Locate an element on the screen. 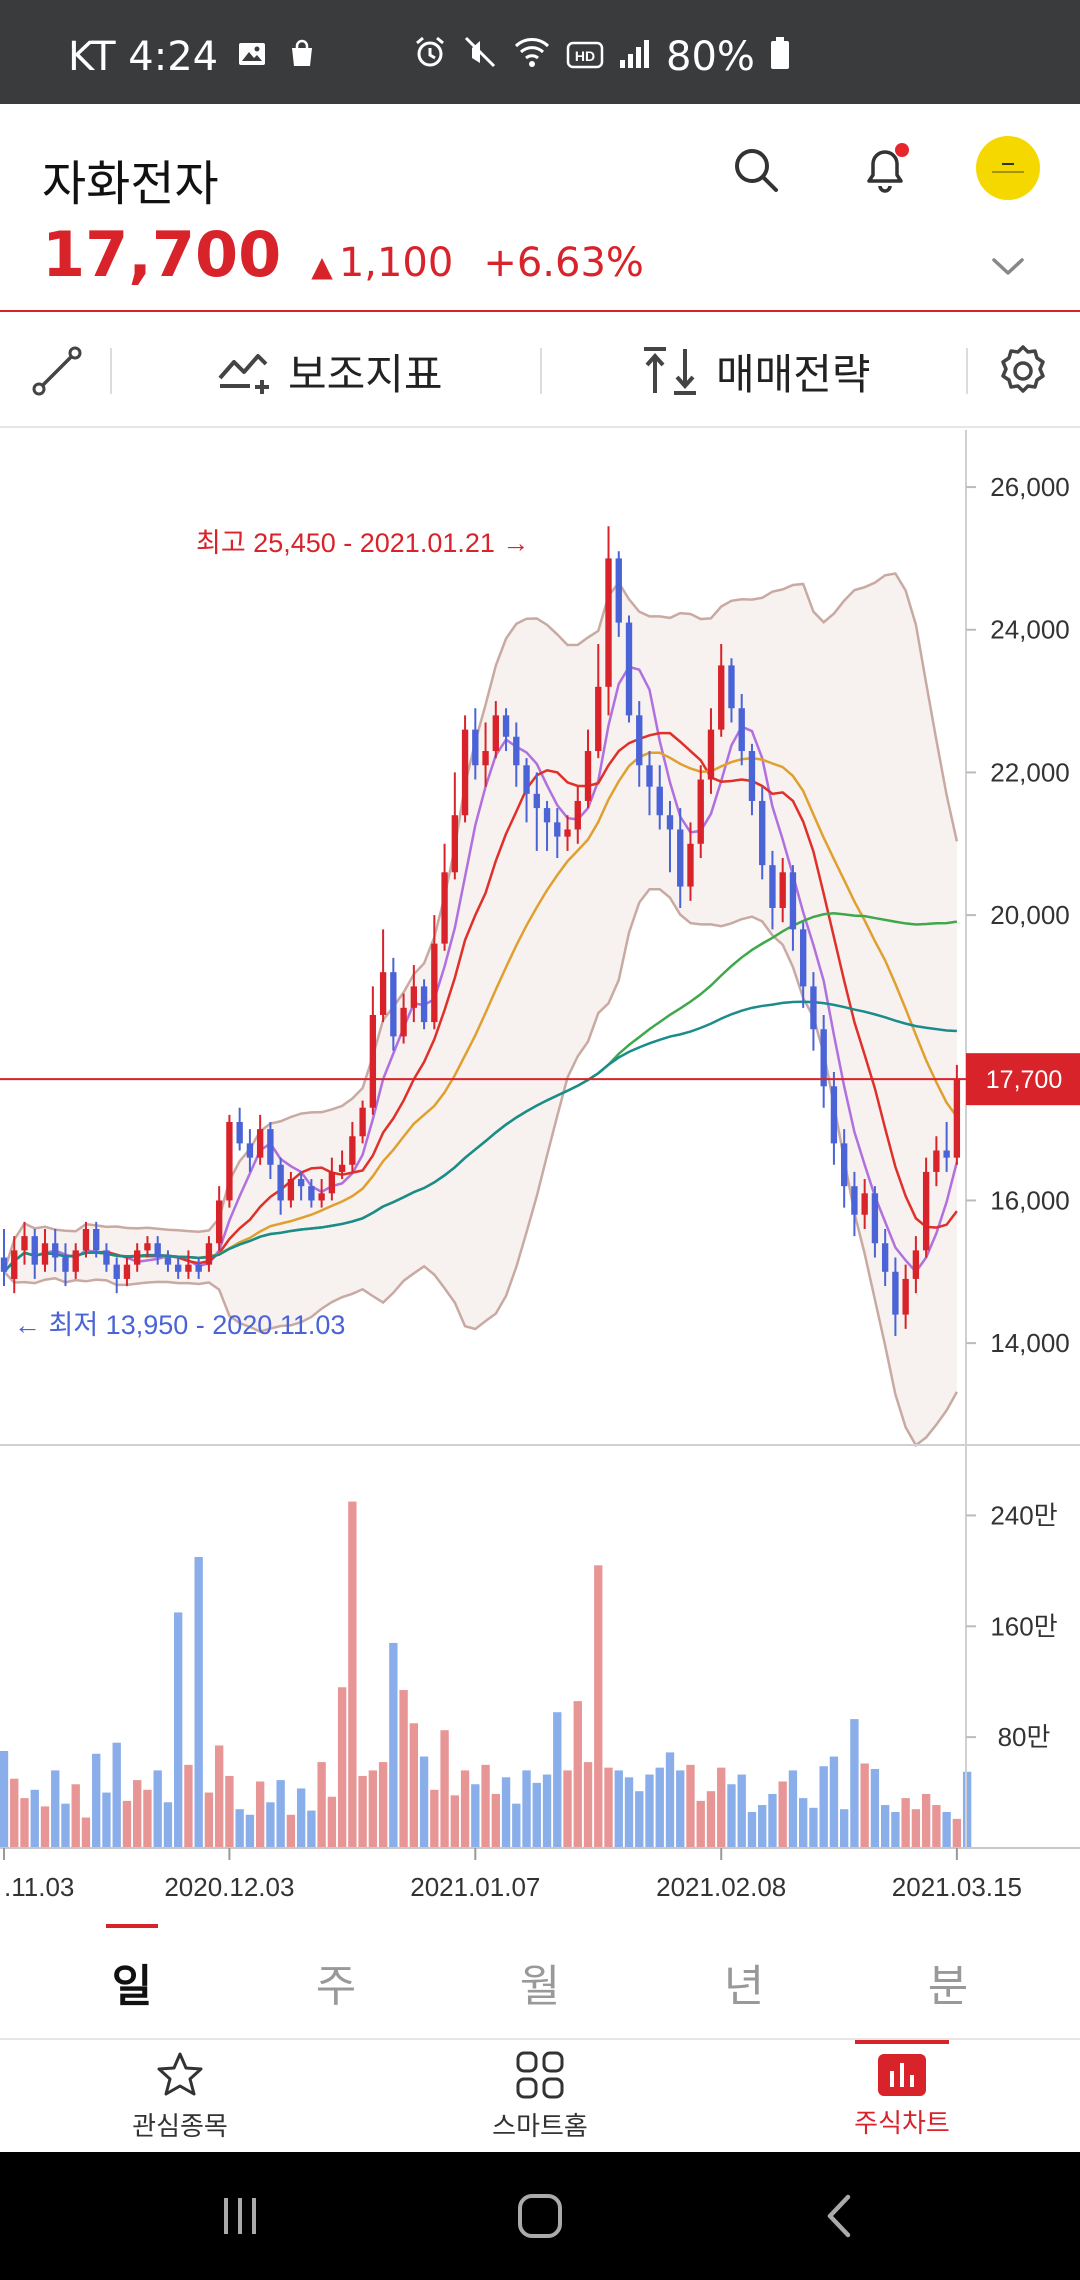 The image size is (1080, 2280). bottom-navigation: 관심종목 스마트홈 주식차트 is located at coordinates (540, 2096).